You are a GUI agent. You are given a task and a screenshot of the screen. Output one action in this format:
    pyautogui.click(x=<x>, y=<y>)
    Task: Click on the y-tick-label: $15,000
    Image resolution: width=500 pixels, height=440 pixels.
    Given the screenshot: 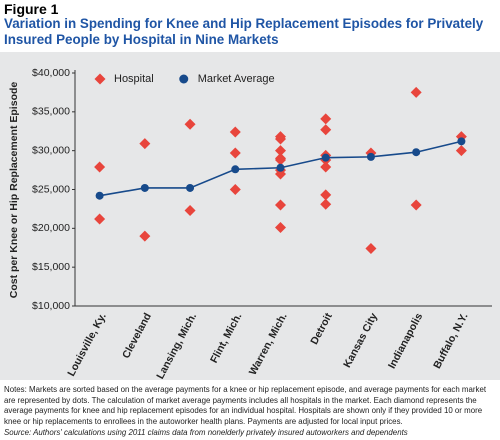 What is the action you would take?
    pyautogui.click(x=51, y=267)
    